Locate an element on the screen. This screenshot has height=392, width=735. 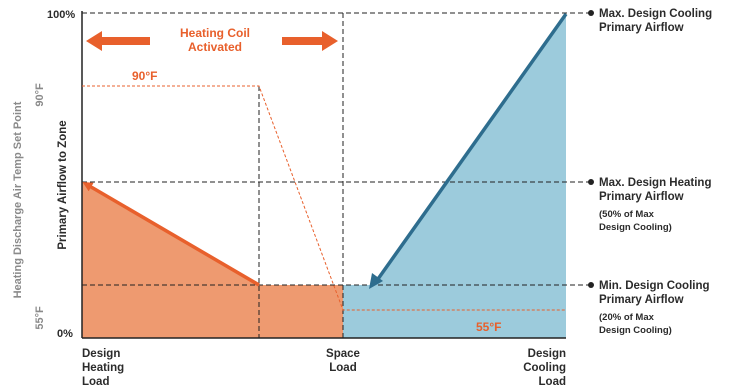
min-cooling-note-1: (20% of Max is located at coordinates (627, 317).